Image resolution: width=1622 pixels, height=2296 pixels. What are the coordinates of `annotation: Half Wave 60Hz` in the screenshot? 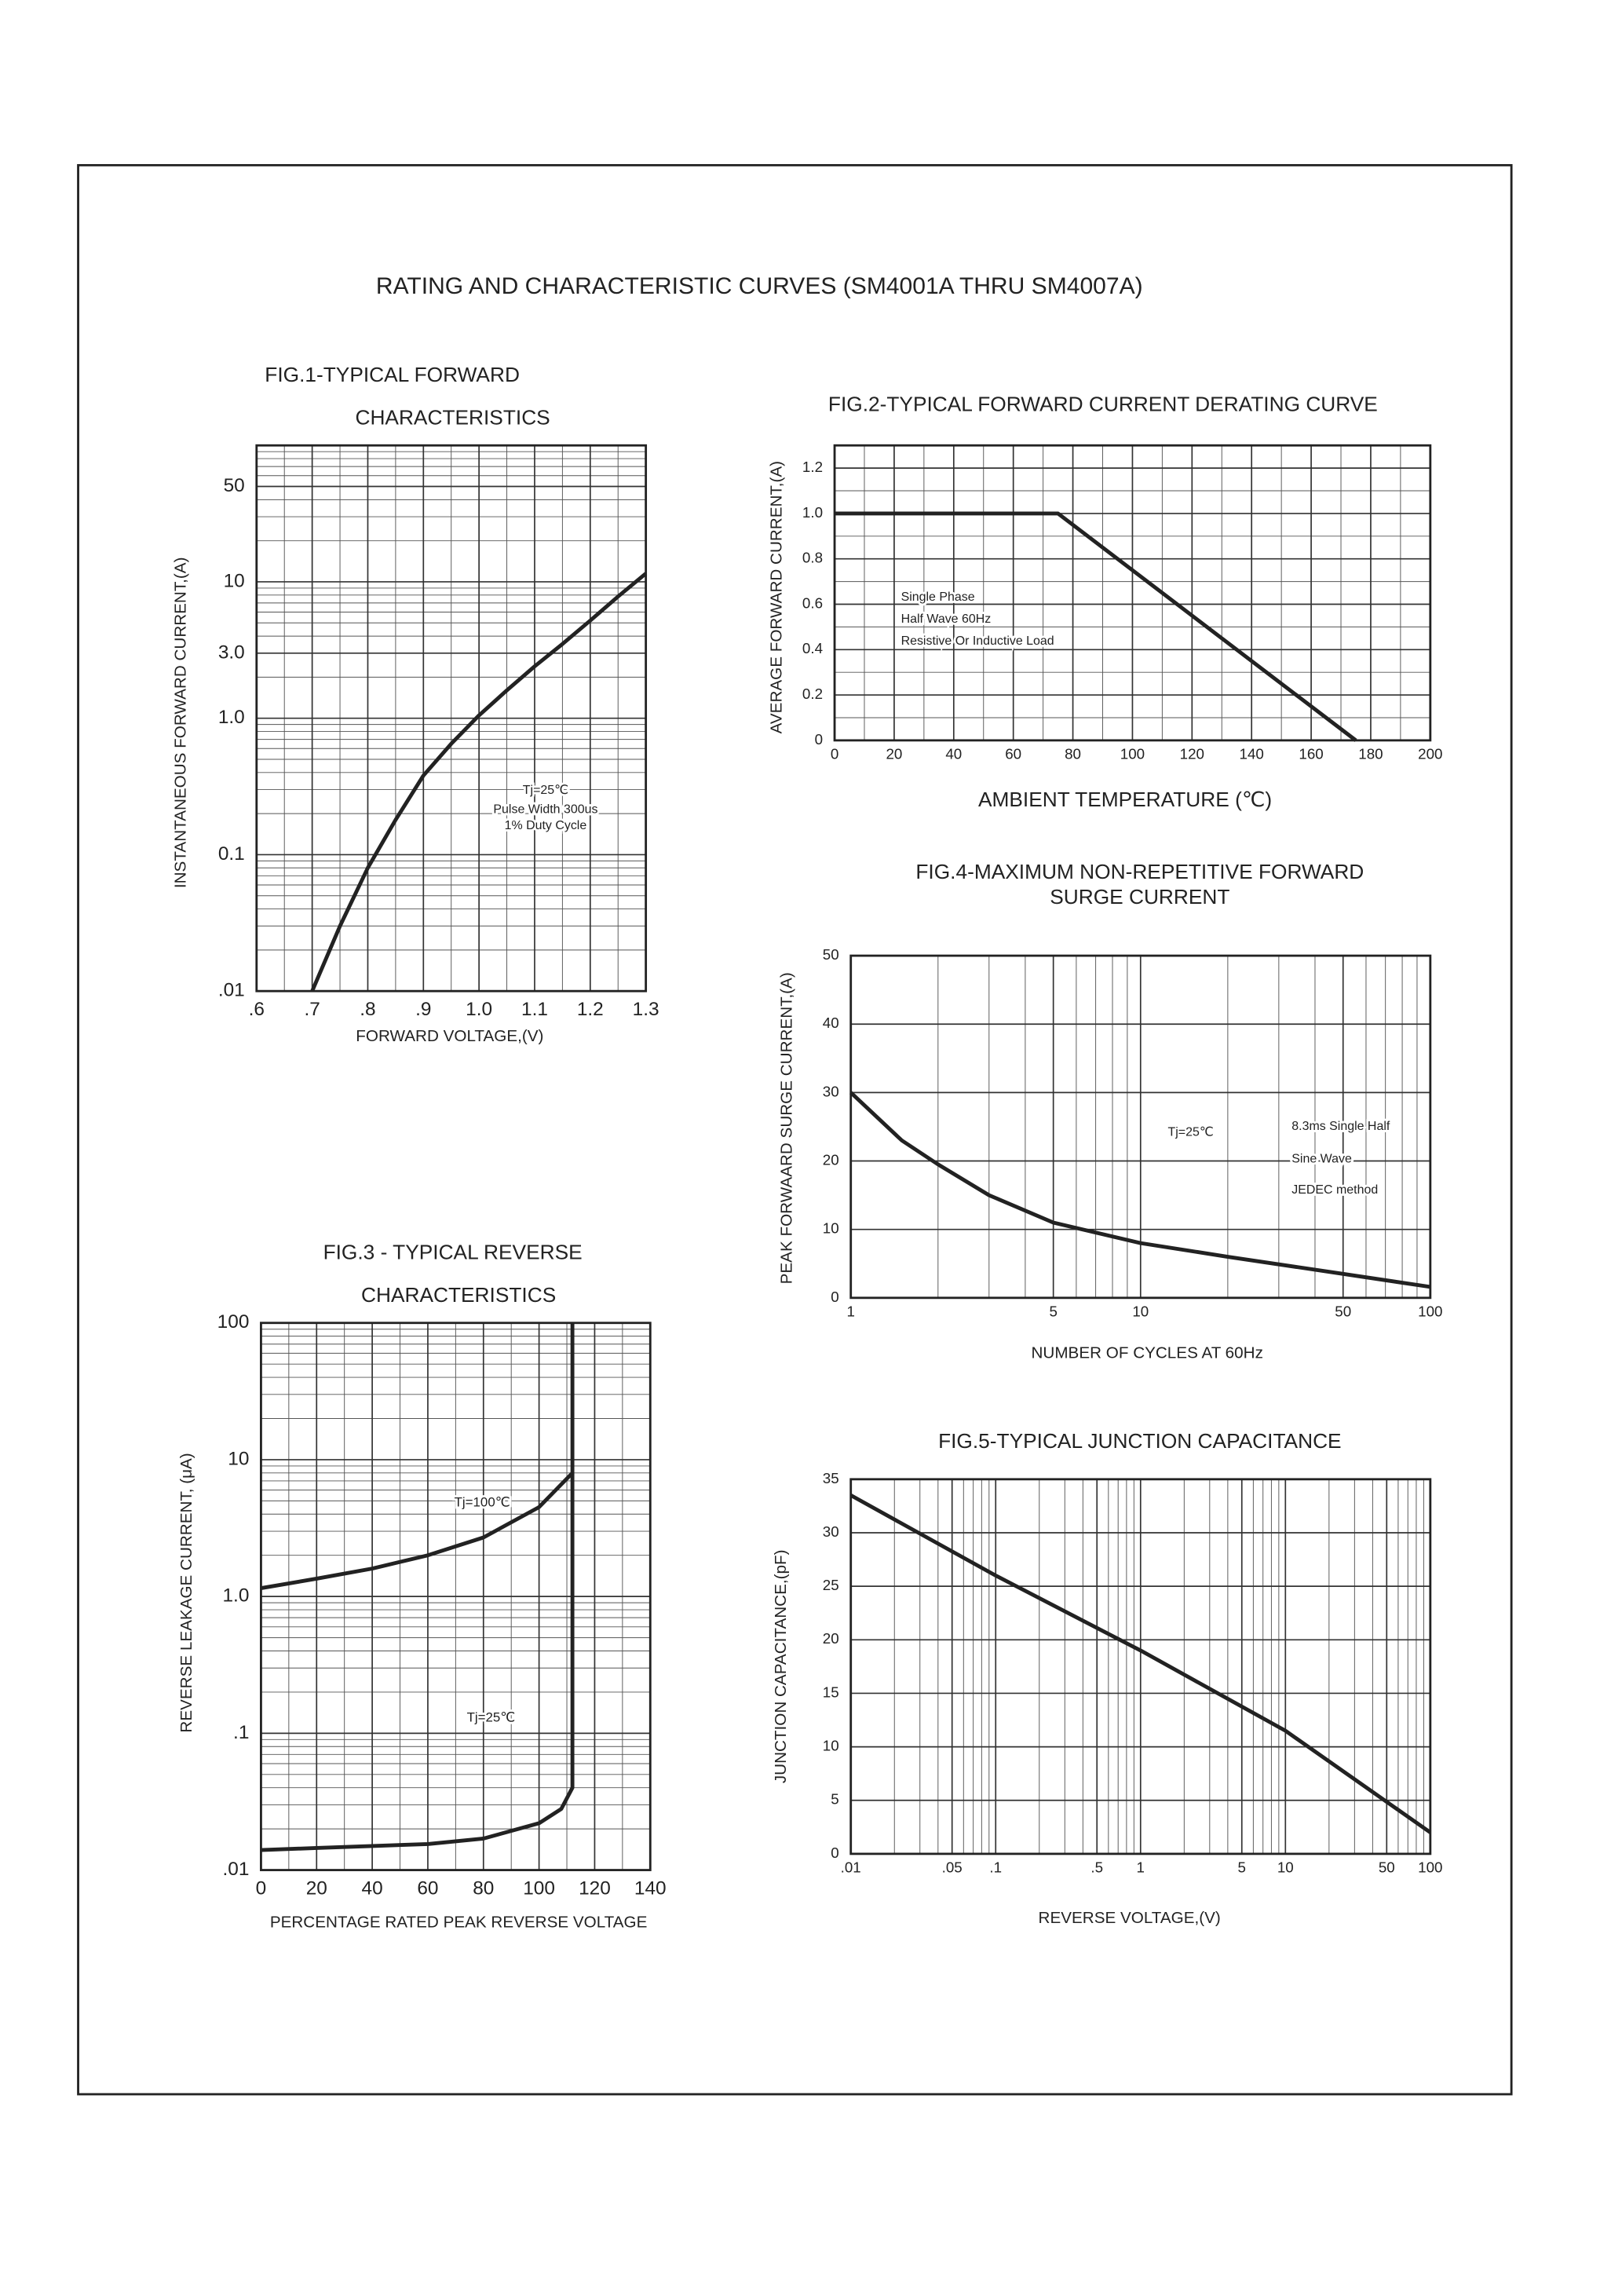 It's located at (946, 619).